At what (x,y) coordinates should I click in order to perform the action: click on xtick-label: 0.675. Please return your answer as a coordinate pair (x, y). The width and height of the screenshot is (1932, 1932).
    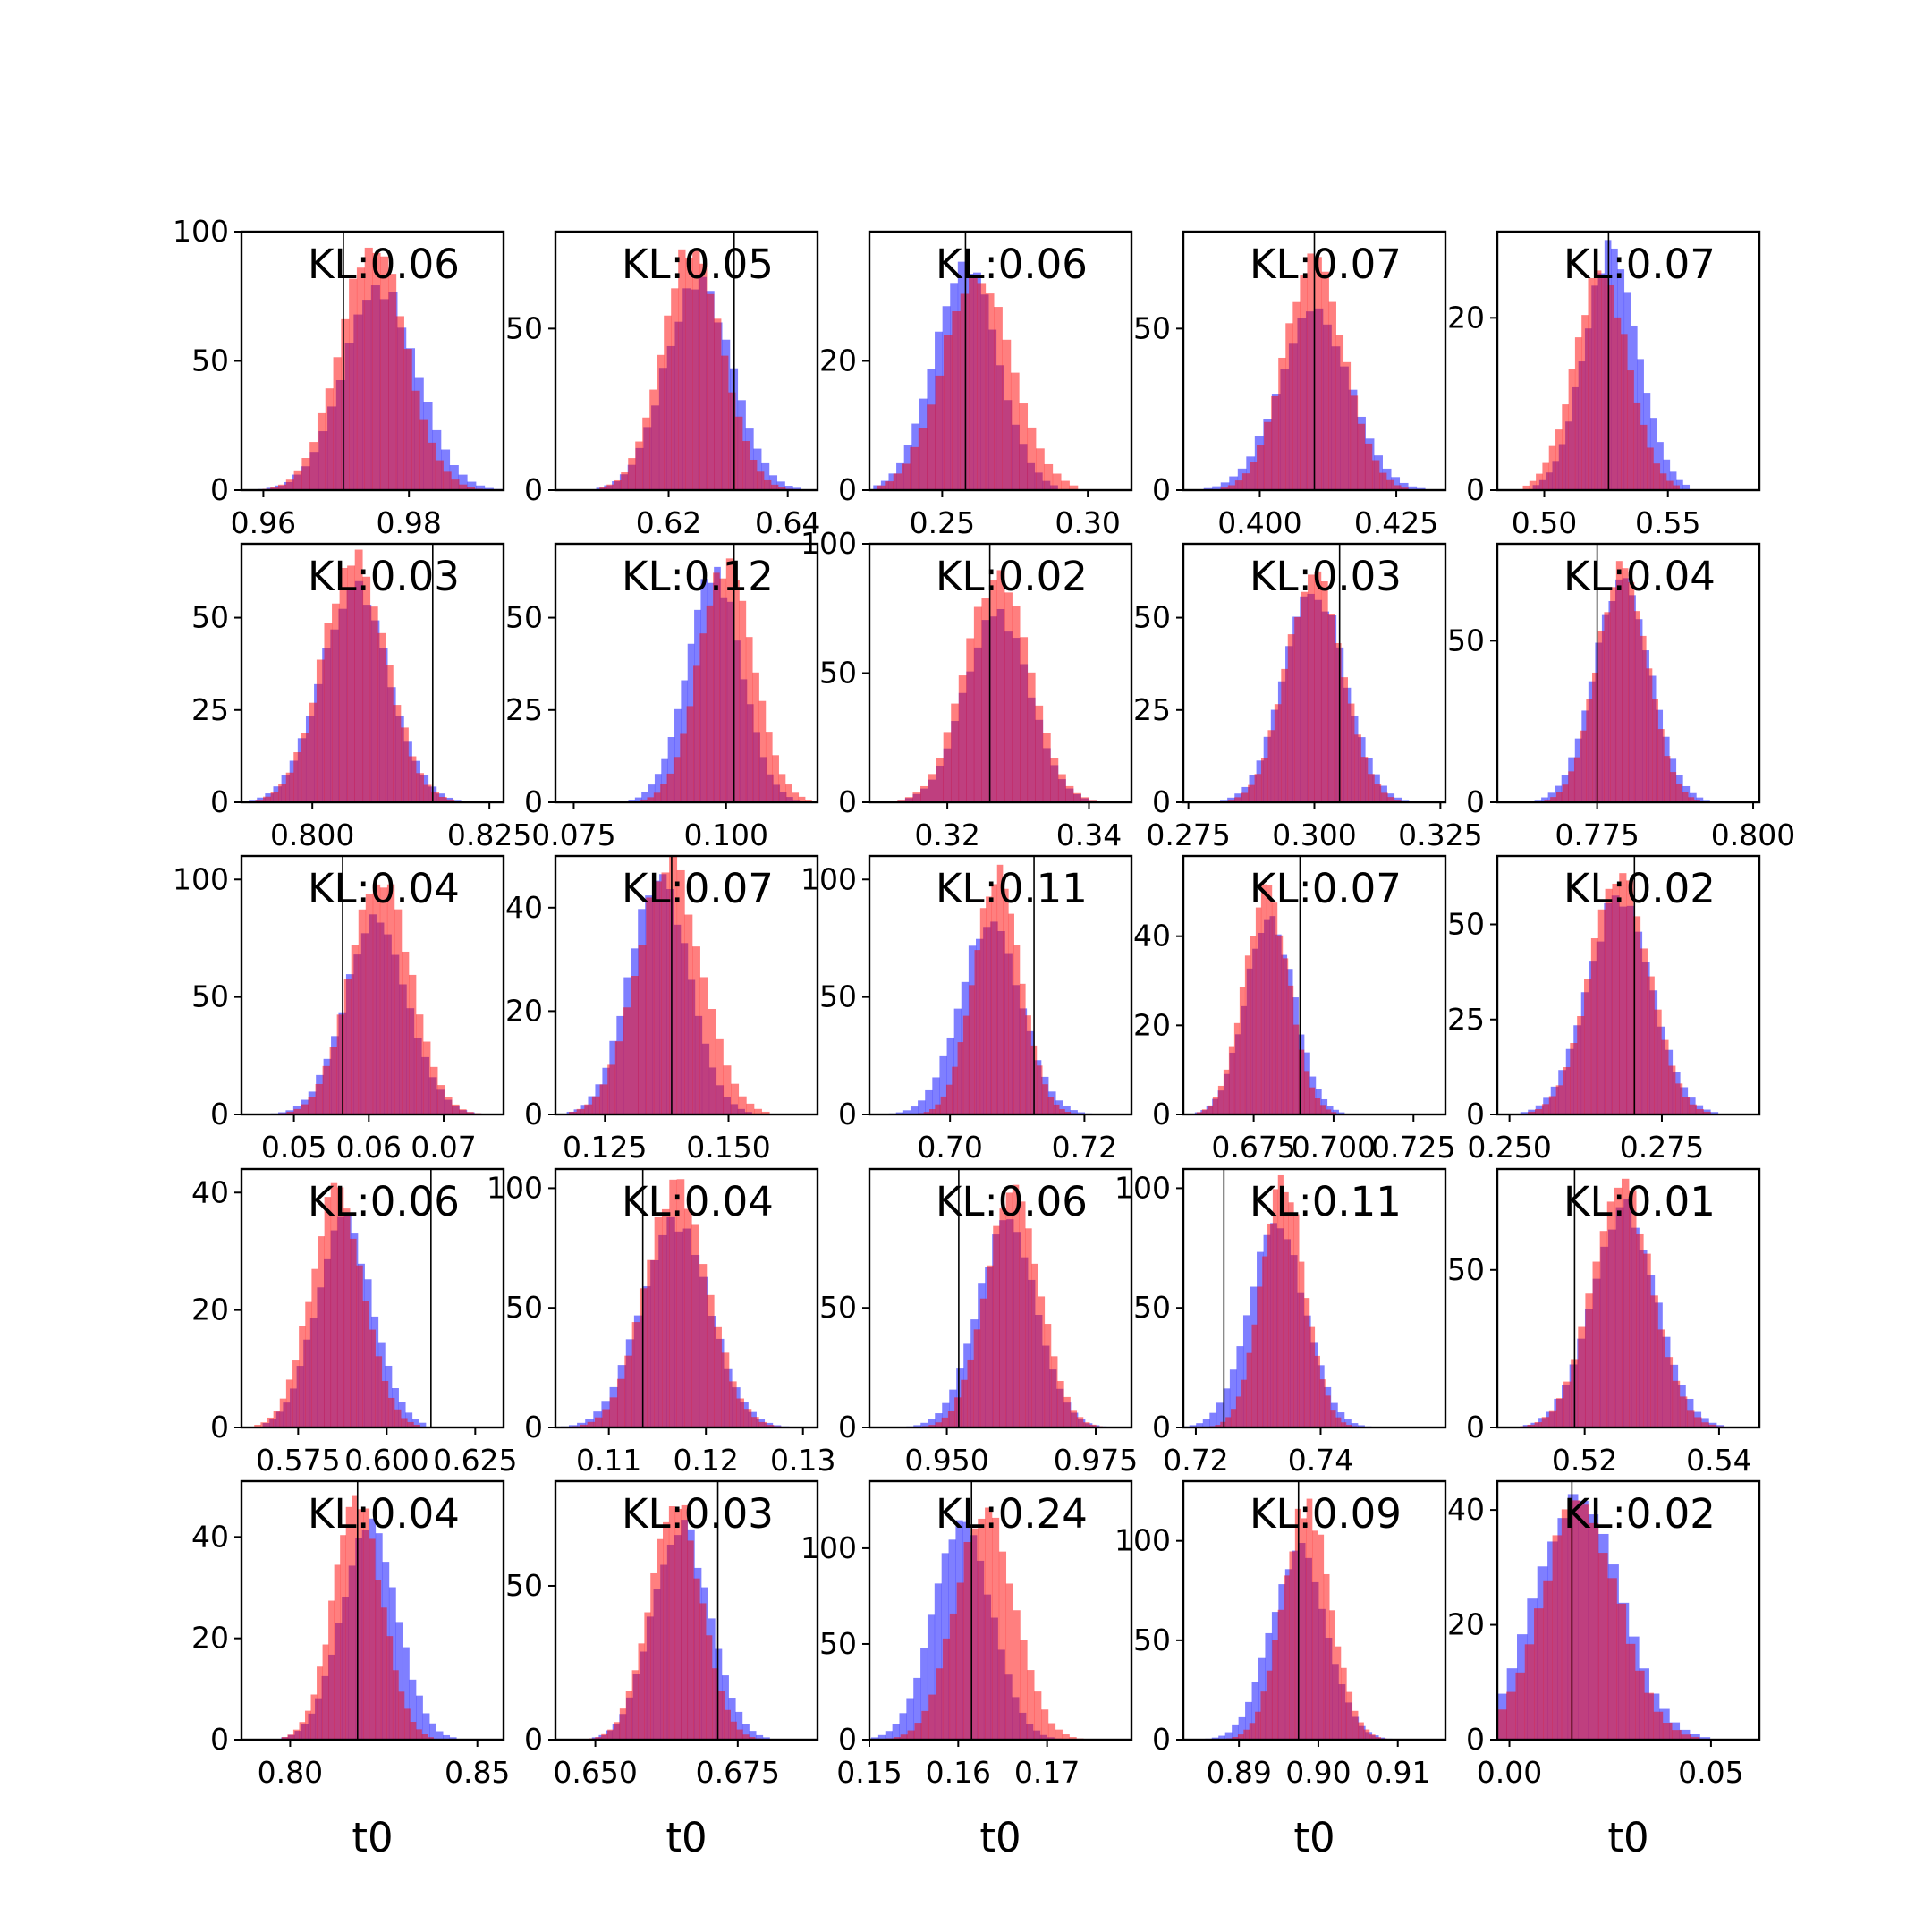
    Looking at the image, I should click on (738, 1772).